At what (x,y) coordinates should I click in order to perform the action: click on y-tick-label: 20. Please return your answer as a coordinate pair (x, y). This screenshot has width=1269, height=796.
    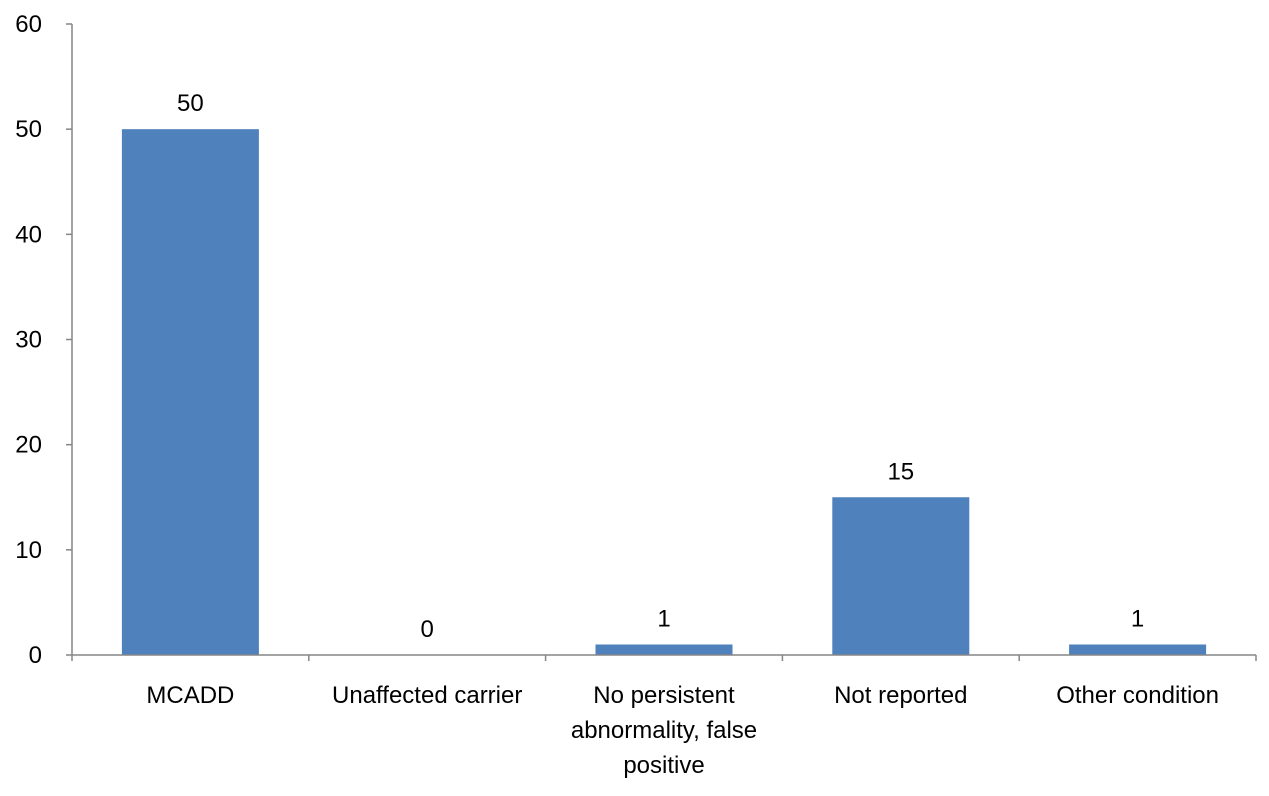
    Looking at the image, I should click on (28, 445).